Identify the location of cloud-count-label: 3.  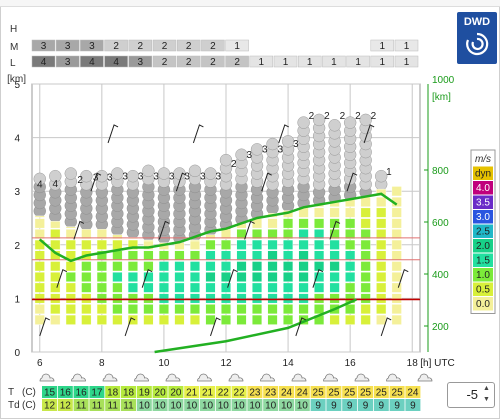
(265, 150).